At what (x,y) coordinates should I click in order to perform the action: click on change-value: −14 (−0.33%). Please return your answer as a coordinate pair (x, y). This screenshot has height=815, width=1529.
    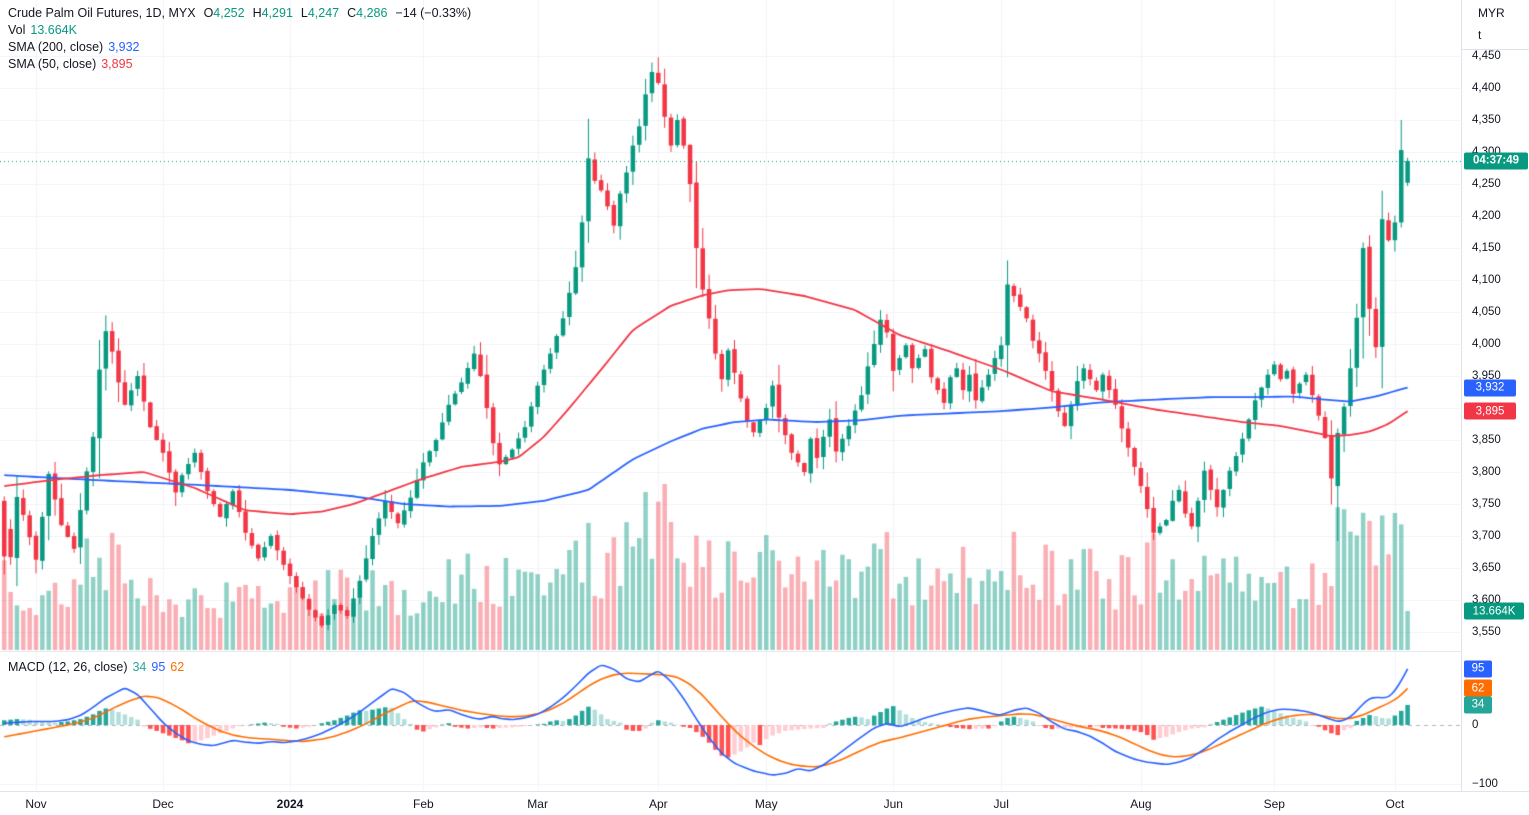
    Looking at the image, I should click on (433, 13).